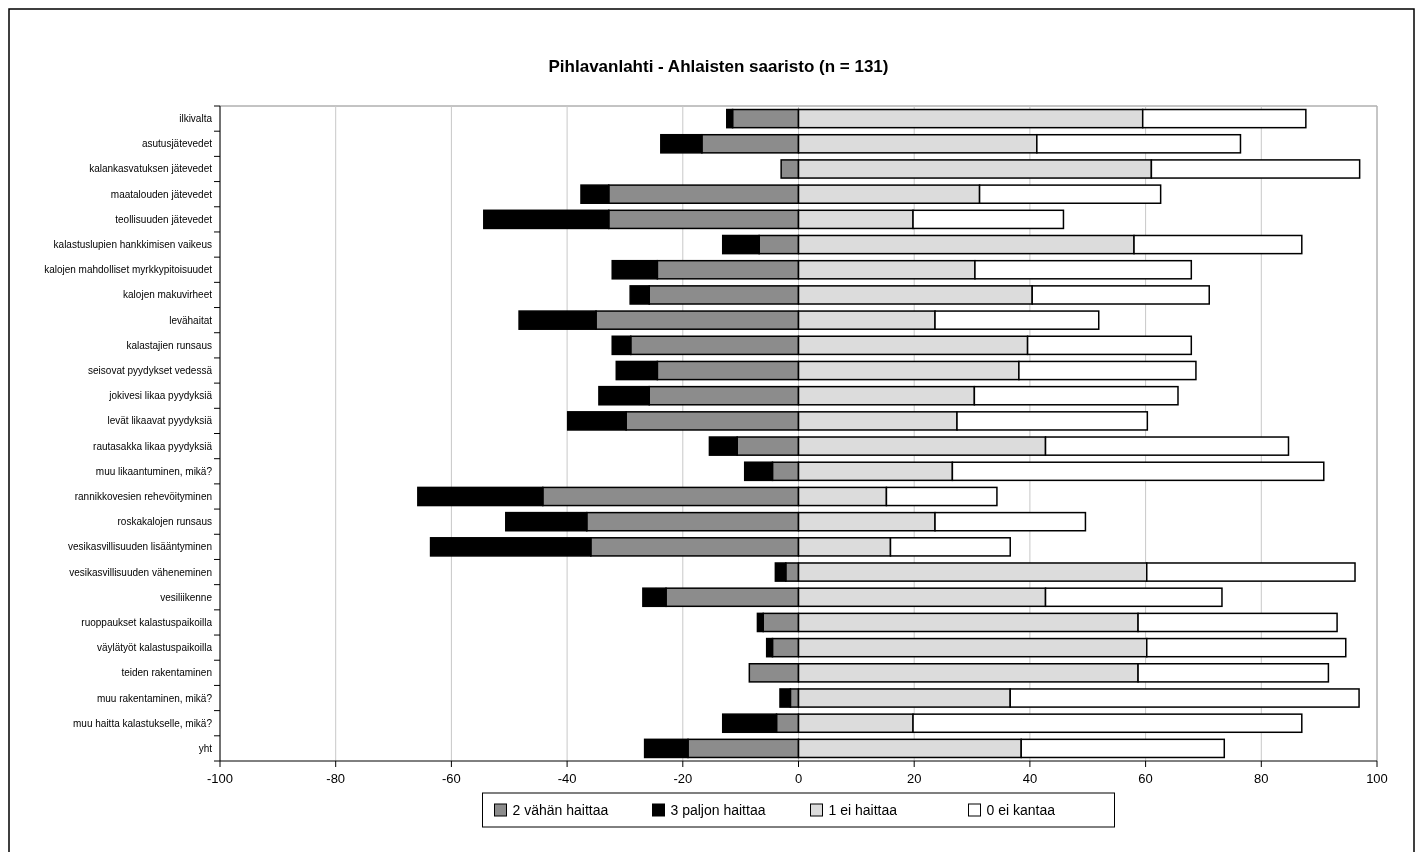 The width and height of the screenshot is (1415, 852). Describe the element at coordinates (1021, 810) in the screenshot. I see `legend-label: 0 ei kantaa` at that location.